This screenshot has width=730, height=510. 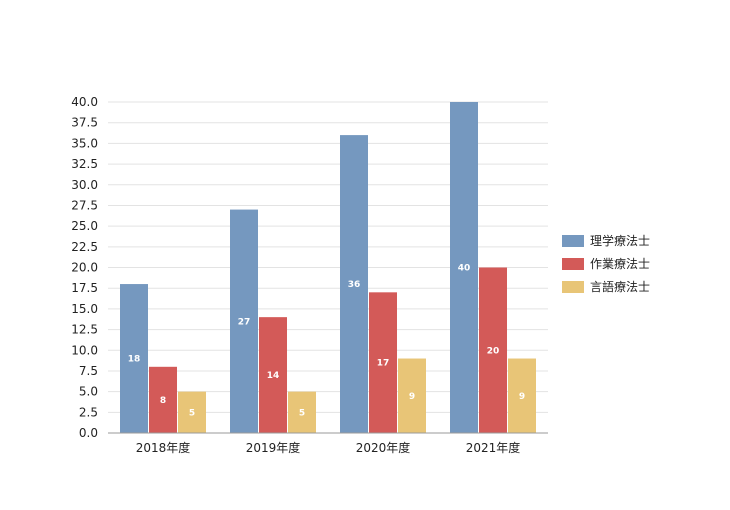 I want to click on y-tick-label: 0.0, so click(x=88, y=433).